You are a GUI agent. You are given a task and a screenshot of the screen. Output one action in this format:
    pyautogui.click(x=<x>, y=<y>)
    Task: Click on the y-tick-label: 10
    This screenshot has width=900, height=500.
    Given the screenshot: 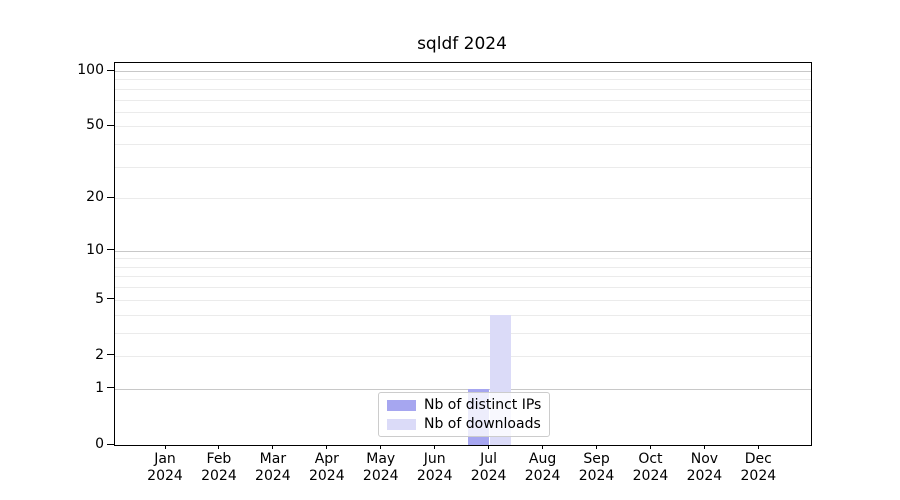 What is the action you would take?
    pyautogui.click(x=95, y=249)
    